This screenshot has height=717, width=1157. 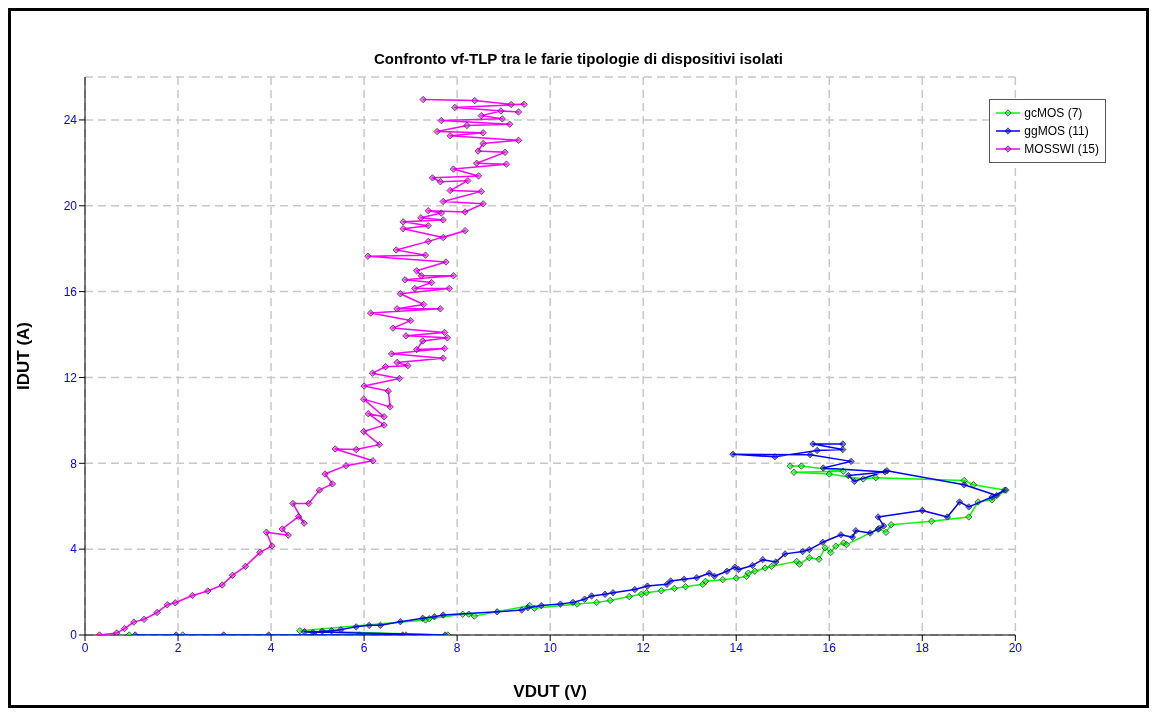 What do you see at coordinates (829, 647) in the screenshot?
I see `x-tick-label: 16` at bounding box center [829, 647].